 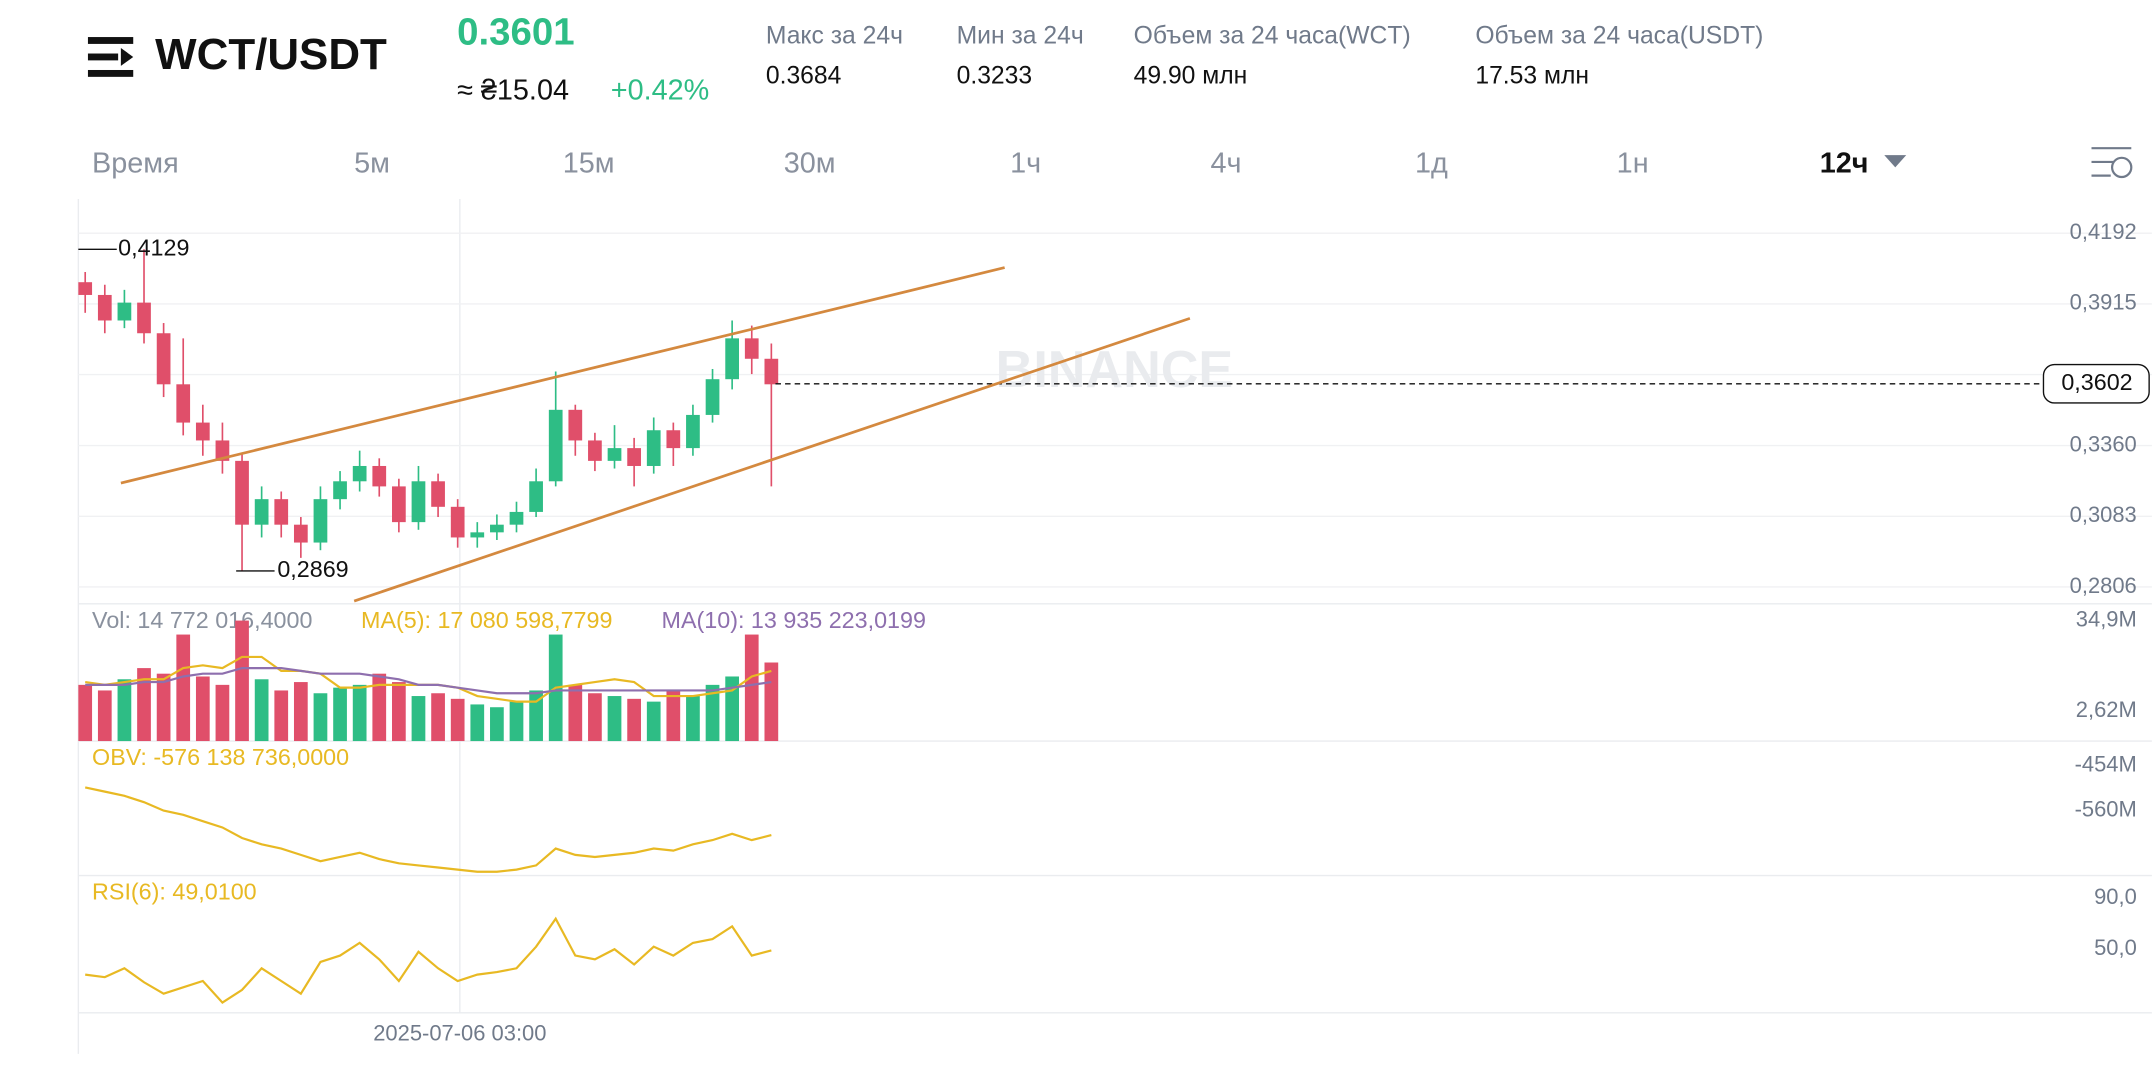 What do you see at coordinates (486, 620) in the screenshot?
I see `legend-entry: MA(5): 17 080 598,7799` at bounding box center [486, 620].